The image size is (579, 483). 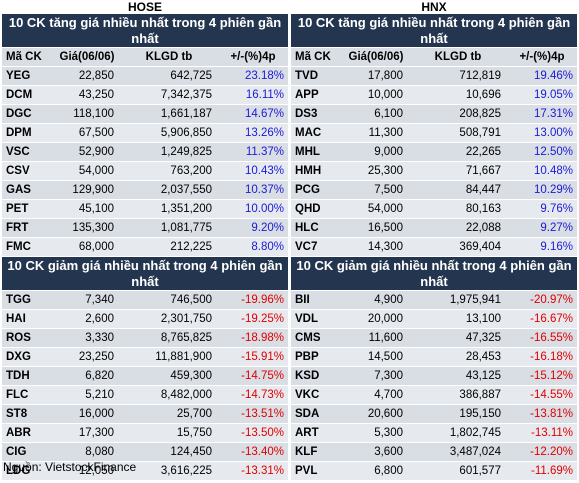 I want to click on stock-code: LDG, so click(x=18, y=471).